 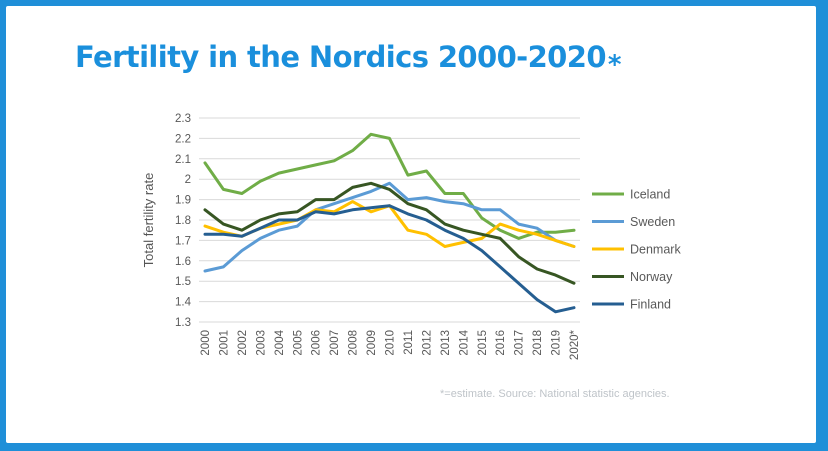 What do you see at coordinates (317, 343) in the screenshot?
I see `x-tick-label: 2006` at bounding box center [317, 343].